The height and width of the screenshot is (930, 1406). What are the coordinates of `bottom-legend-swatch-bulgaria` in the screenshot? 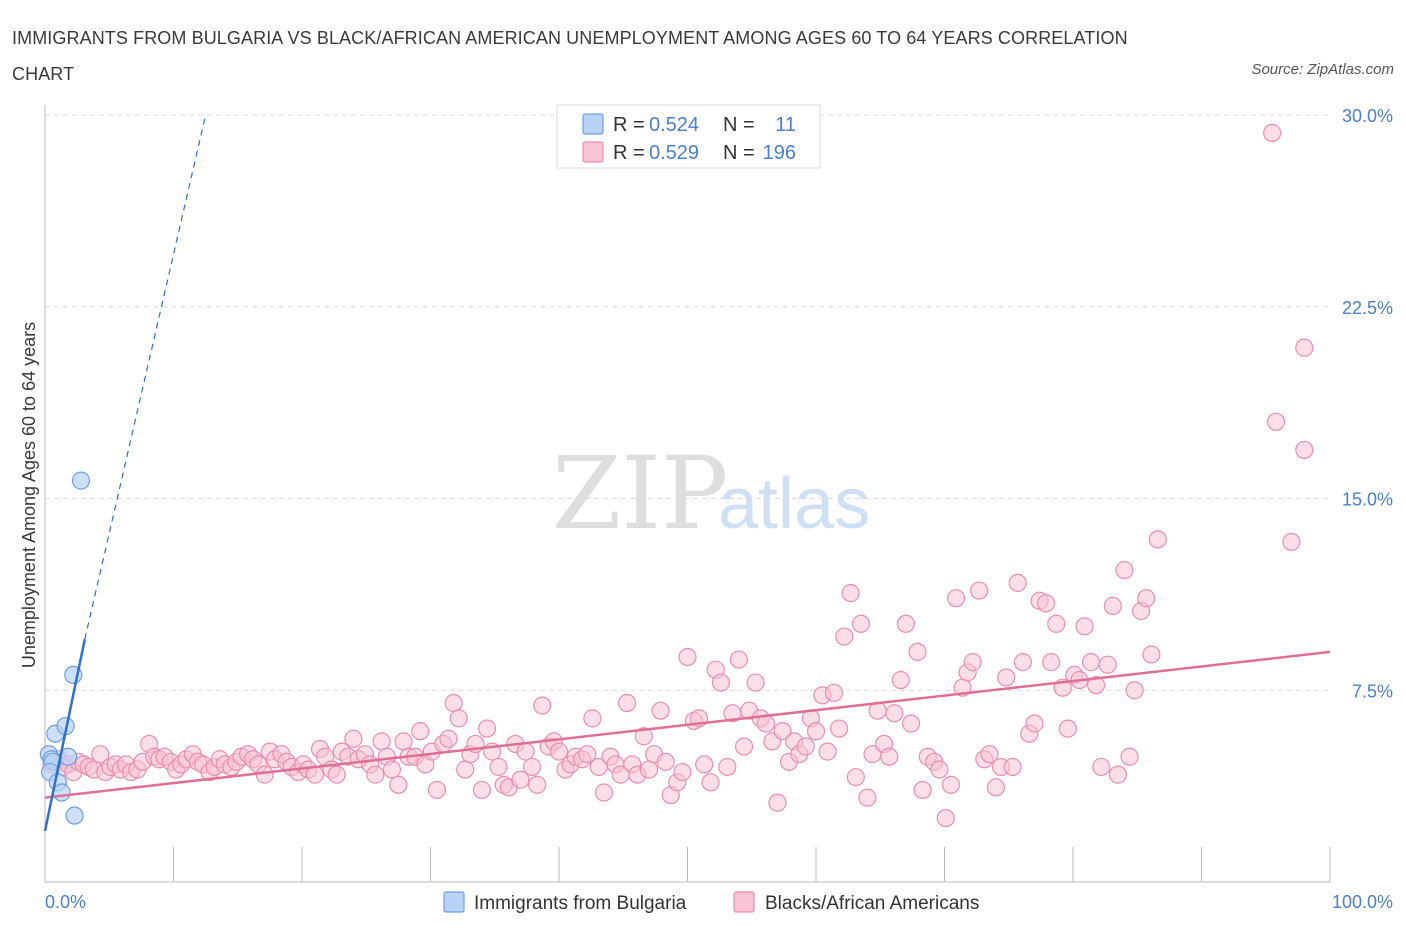 It's located at (454, 902).